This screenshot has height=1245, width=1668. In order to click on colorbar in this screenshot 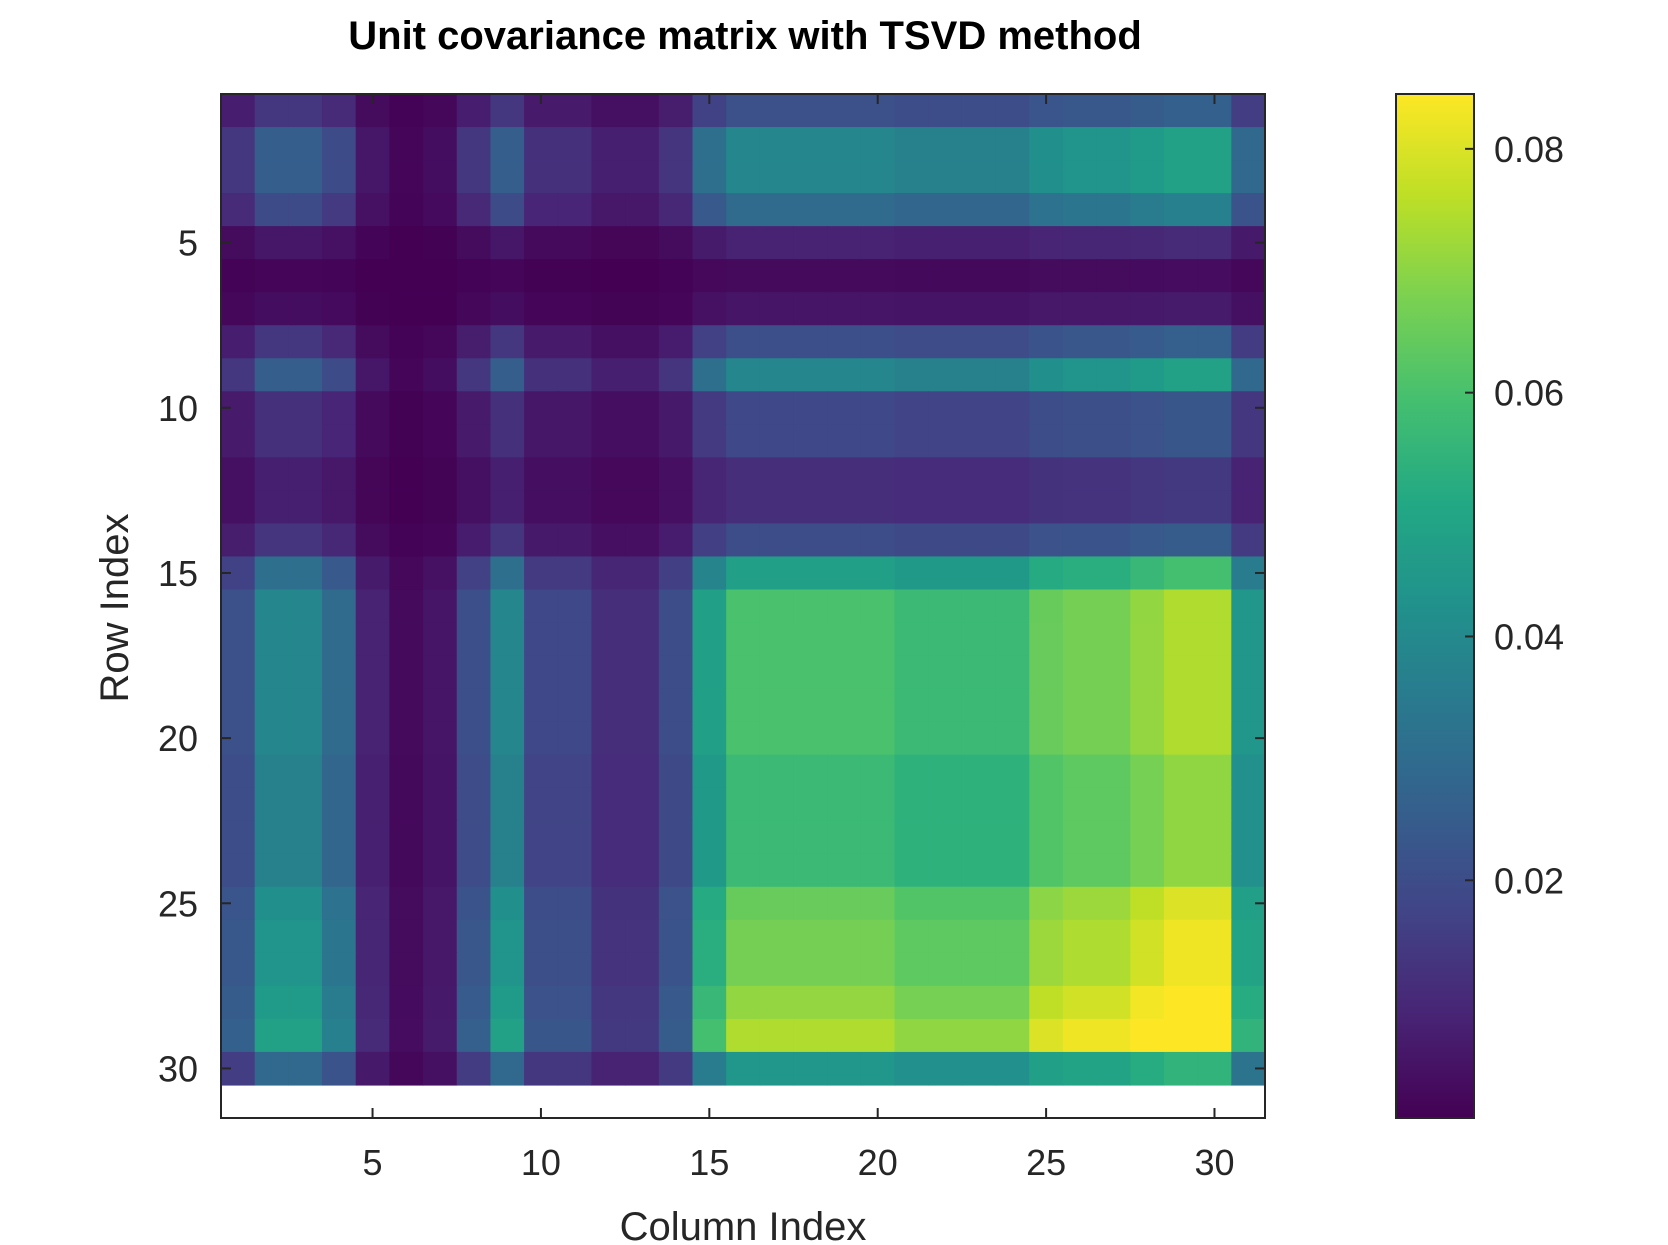, I will do `click(1435, 606)`.